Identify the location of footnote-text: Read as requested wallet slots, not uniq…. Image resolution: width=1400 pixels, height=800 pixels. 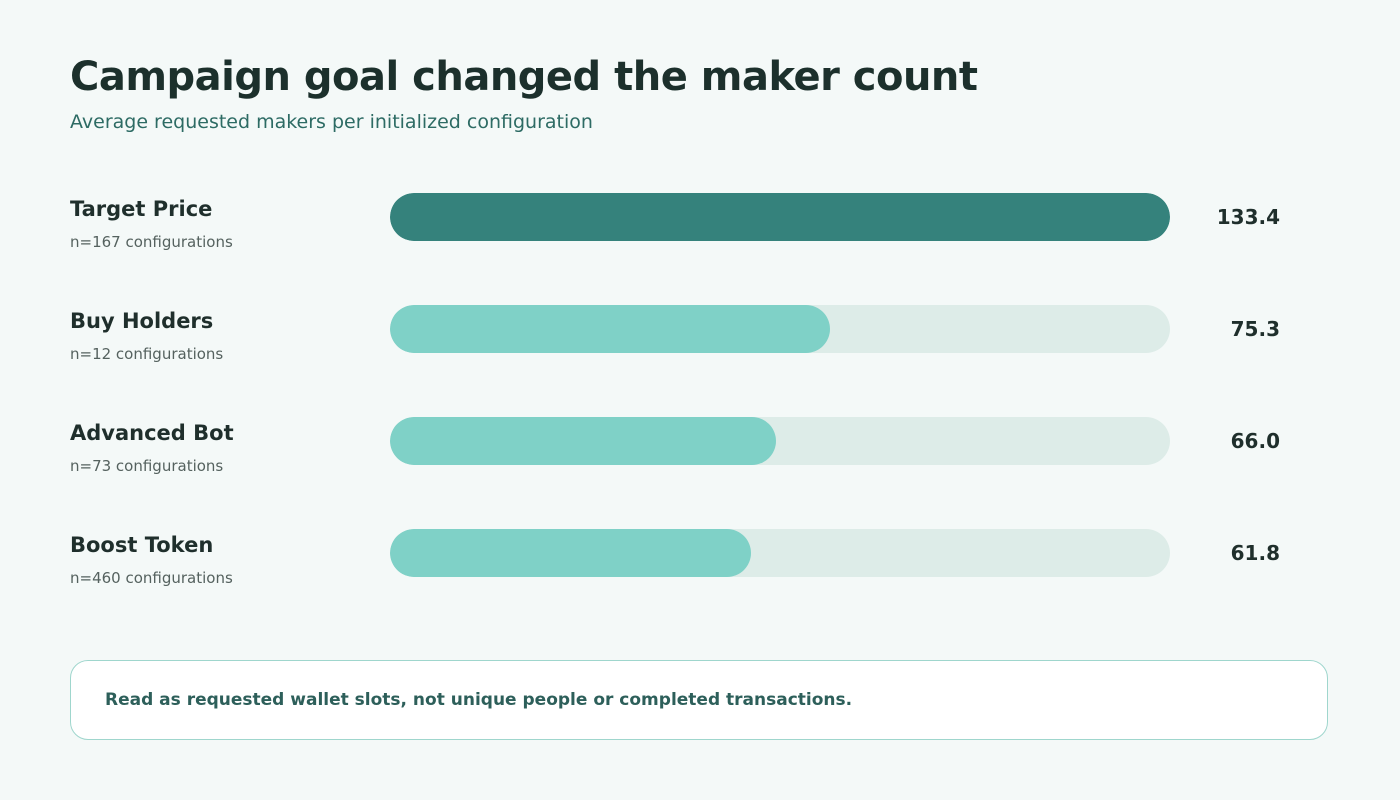
(479, 700).